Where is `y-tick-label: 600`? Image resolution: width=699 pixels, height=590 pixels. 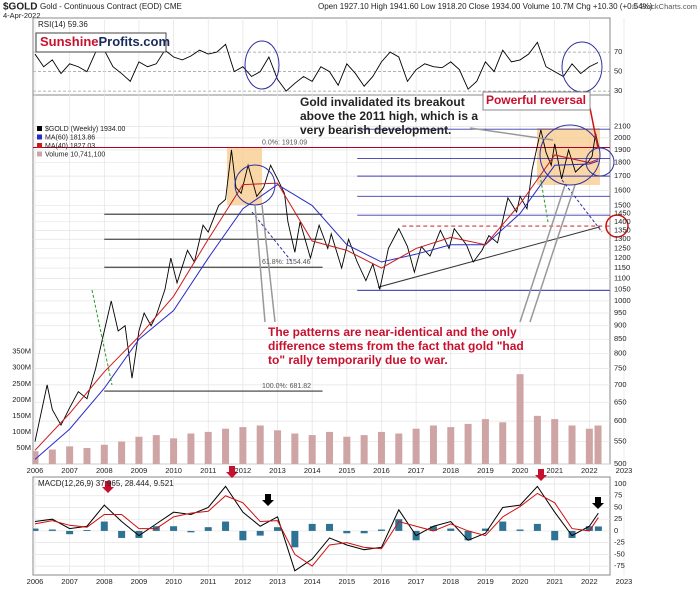
y-tick-label: 600 is located at coordinates (620, 420).